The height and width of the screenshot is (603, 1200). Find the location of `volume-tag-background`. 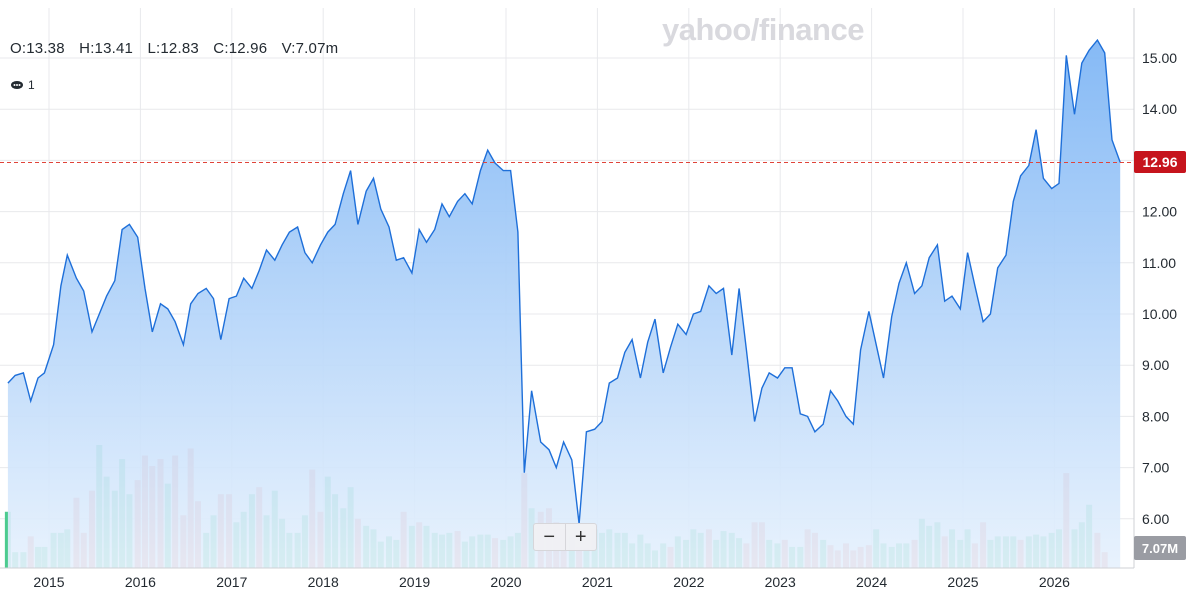

volume-tag-background is located at coordinates (1160, 548).